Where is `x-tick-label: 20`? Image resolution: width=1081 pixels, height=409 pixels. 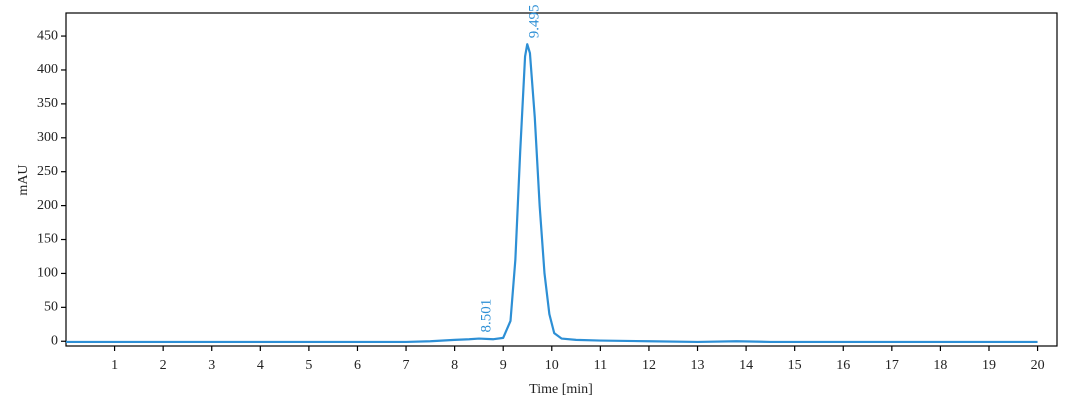 x-tick-label: 20 is located at coordinates (1038, 365).